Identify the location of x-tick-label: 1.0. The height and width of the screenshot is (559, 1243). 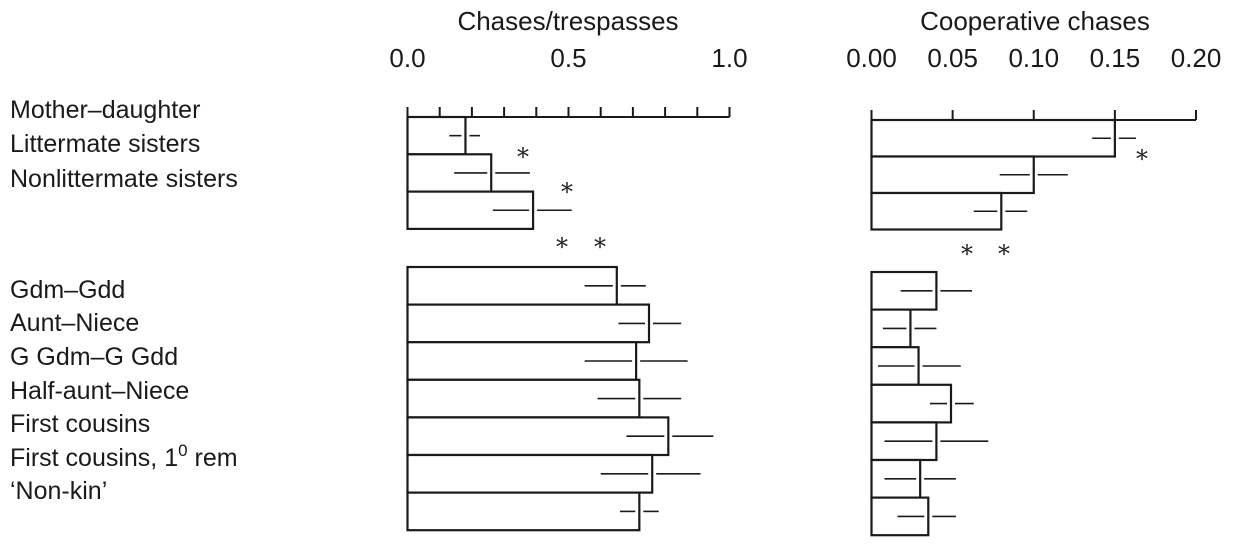
(729, 58).